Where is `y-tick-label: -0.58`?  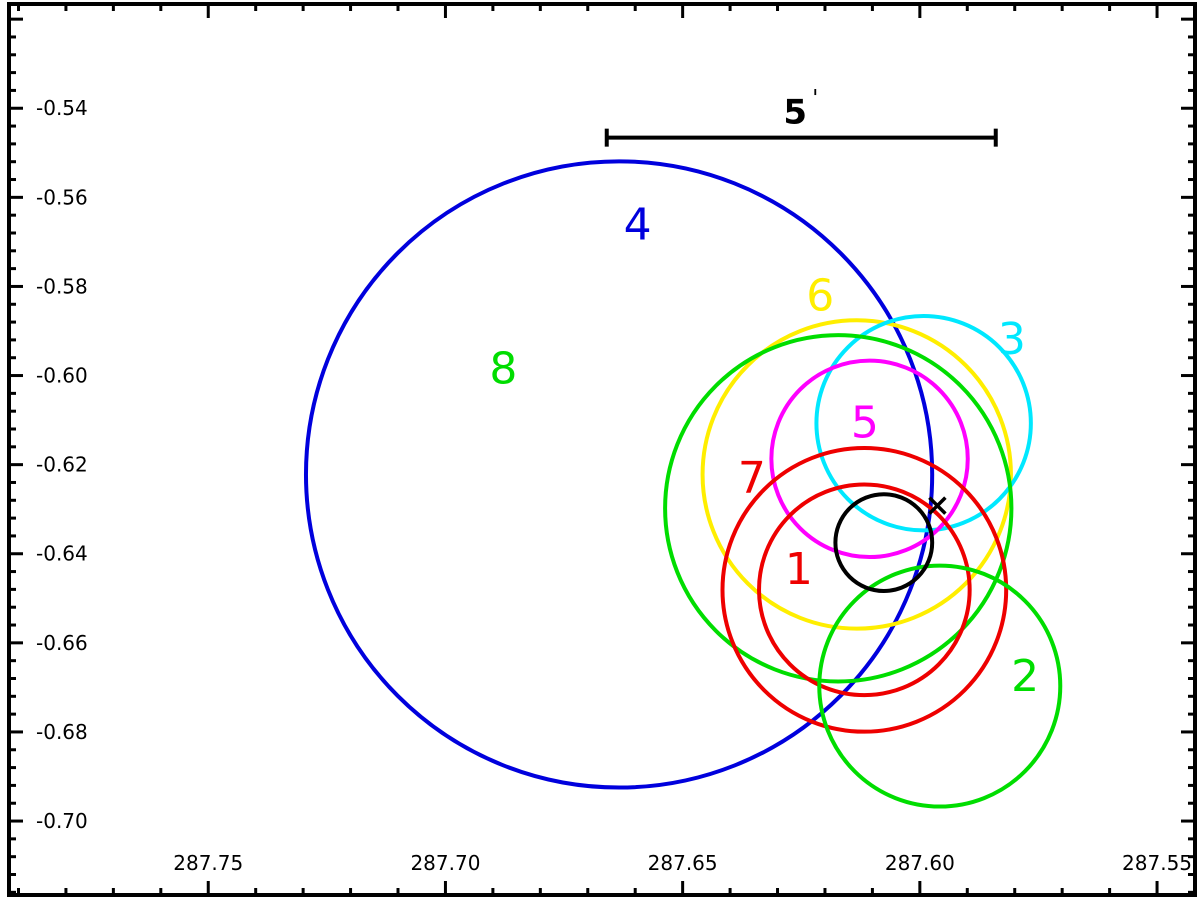 y-tick-label: -0.58 is located at coordinates (62, 286).